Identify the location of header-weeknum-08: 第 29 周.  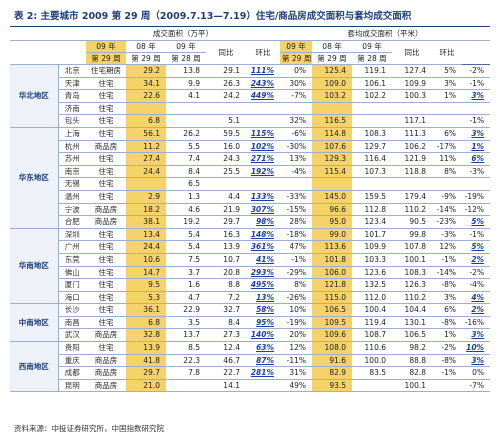
(146, 58).